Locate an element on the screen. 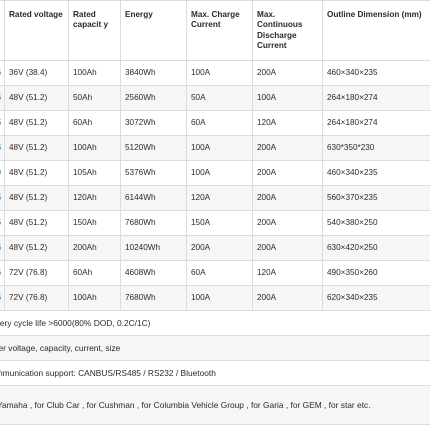 Image resolution: width=430 pixels, height=430 pixels. other-options-note: Other voltage, capacity, current, size is located at coordinates (215, 348).